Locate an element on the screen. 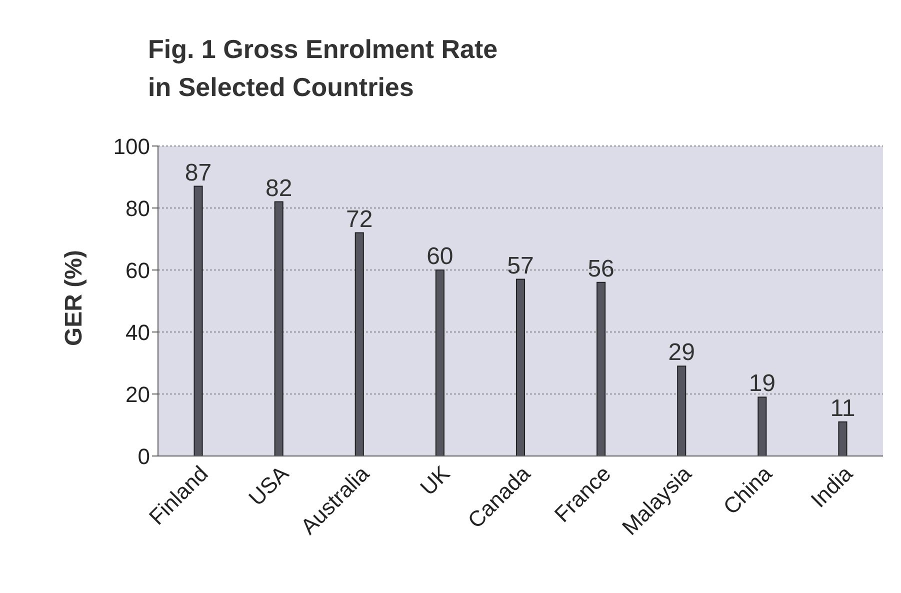 The width and height of the screenshot is (901, 593). y-tick-label: 40 is located at coordinates (138, 332).